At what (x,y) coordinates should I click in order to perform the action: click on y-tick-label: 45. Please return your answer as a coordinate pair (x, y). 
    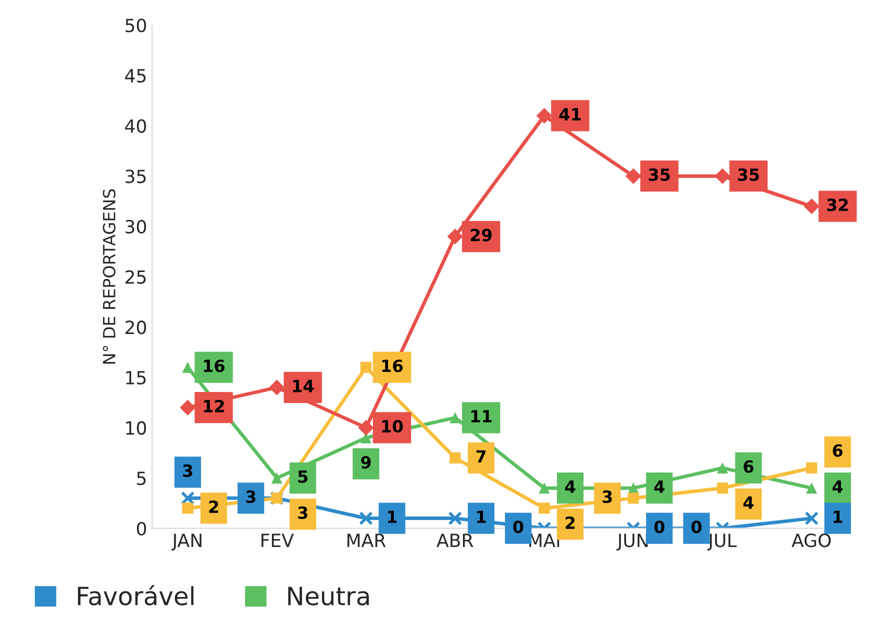
    Looking at the image, I should click on (135, 76).